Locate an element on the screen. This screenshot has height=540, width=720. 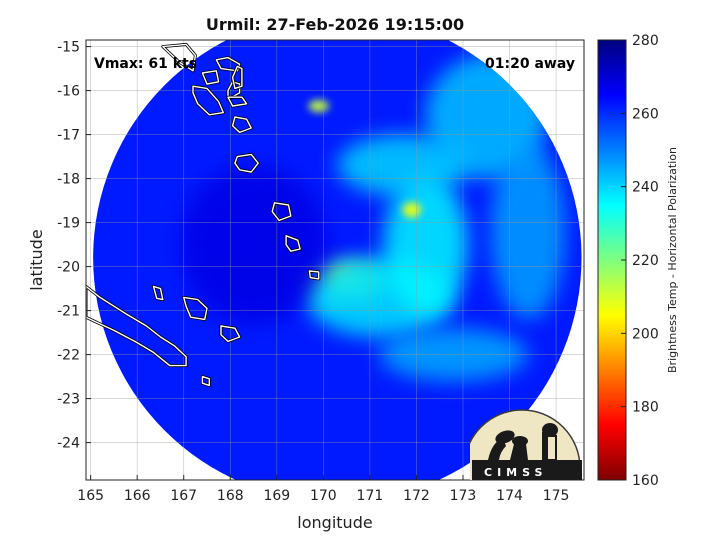
x-tick-label: 168 is located at coordinates (230, 496).